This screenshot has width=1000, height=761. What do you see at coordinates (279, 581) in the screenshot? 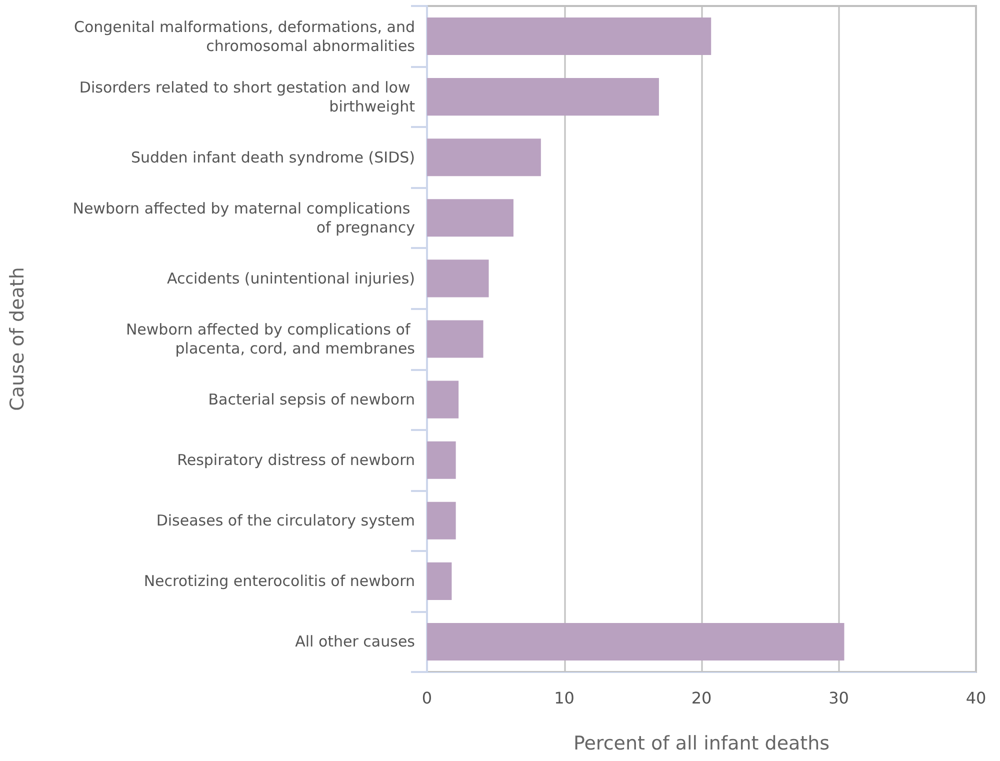
I see `y-tick-label: Necrotizing enterocolitis of newborn` at bounding box center [279, 581].